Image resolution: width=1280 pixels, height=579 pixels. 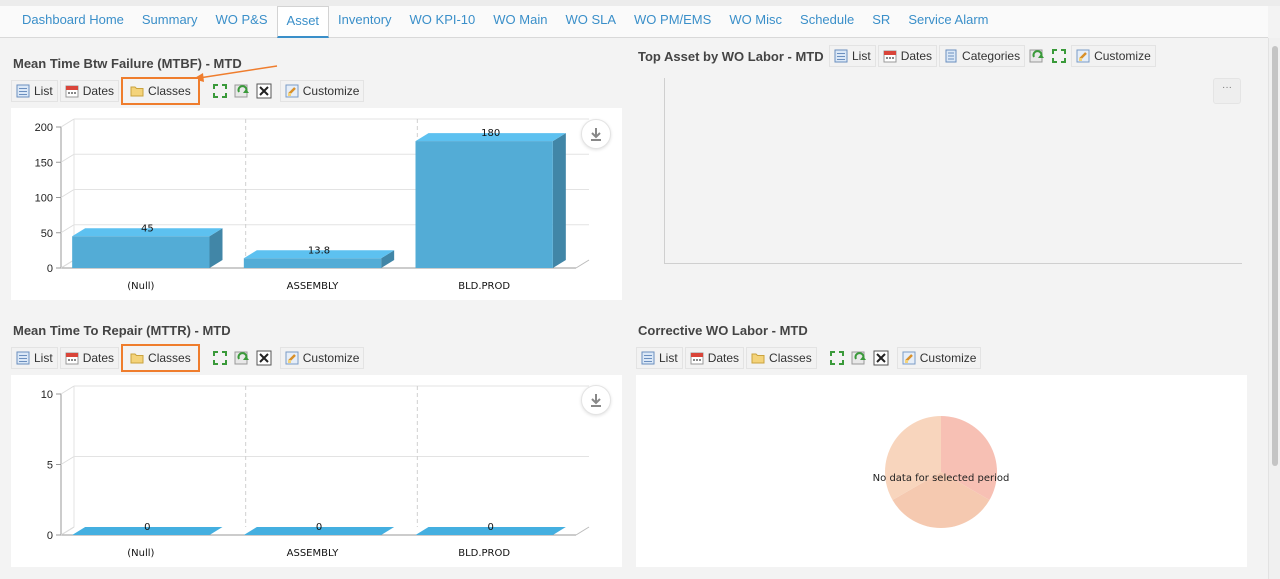 I want to click on tab-wo-pm-ems: WO PM/EMS, so click(x=673, y=19).